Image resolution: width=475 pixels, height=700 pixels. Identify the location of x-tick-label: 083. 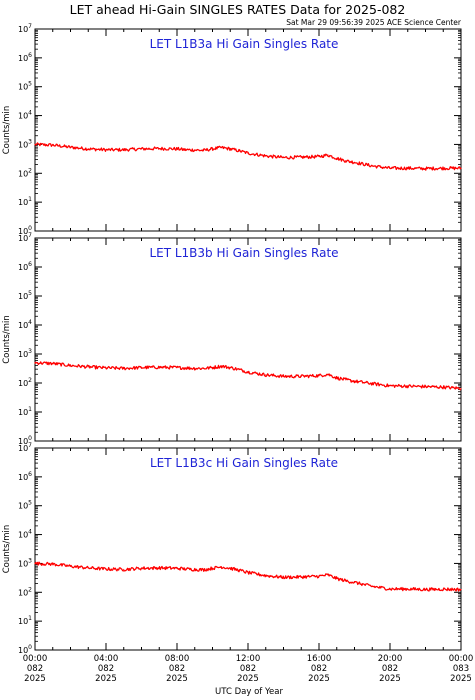
(461, 669).